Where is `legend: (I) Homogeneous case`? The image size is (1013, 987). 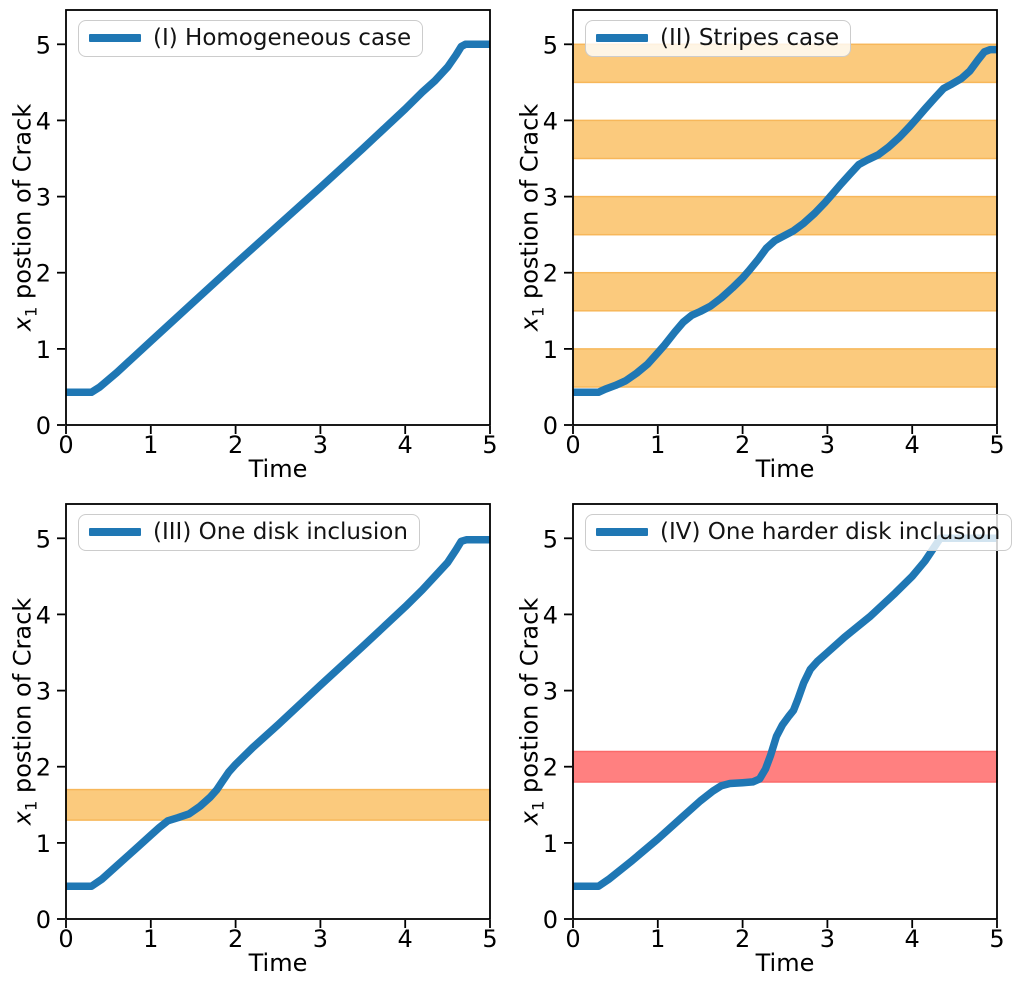
legend: (I) Homogeneous case is located at coordinates (251, 38).